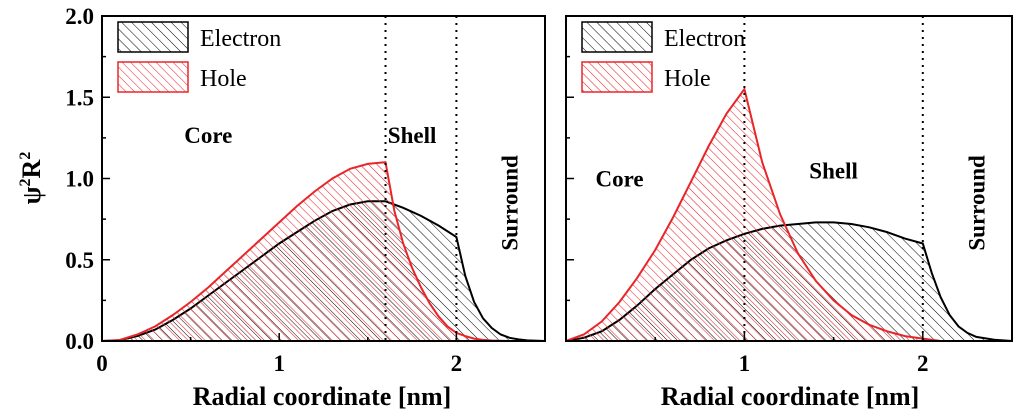  I want to click on left-y-tick-label: 1.5, so click(79, 97).